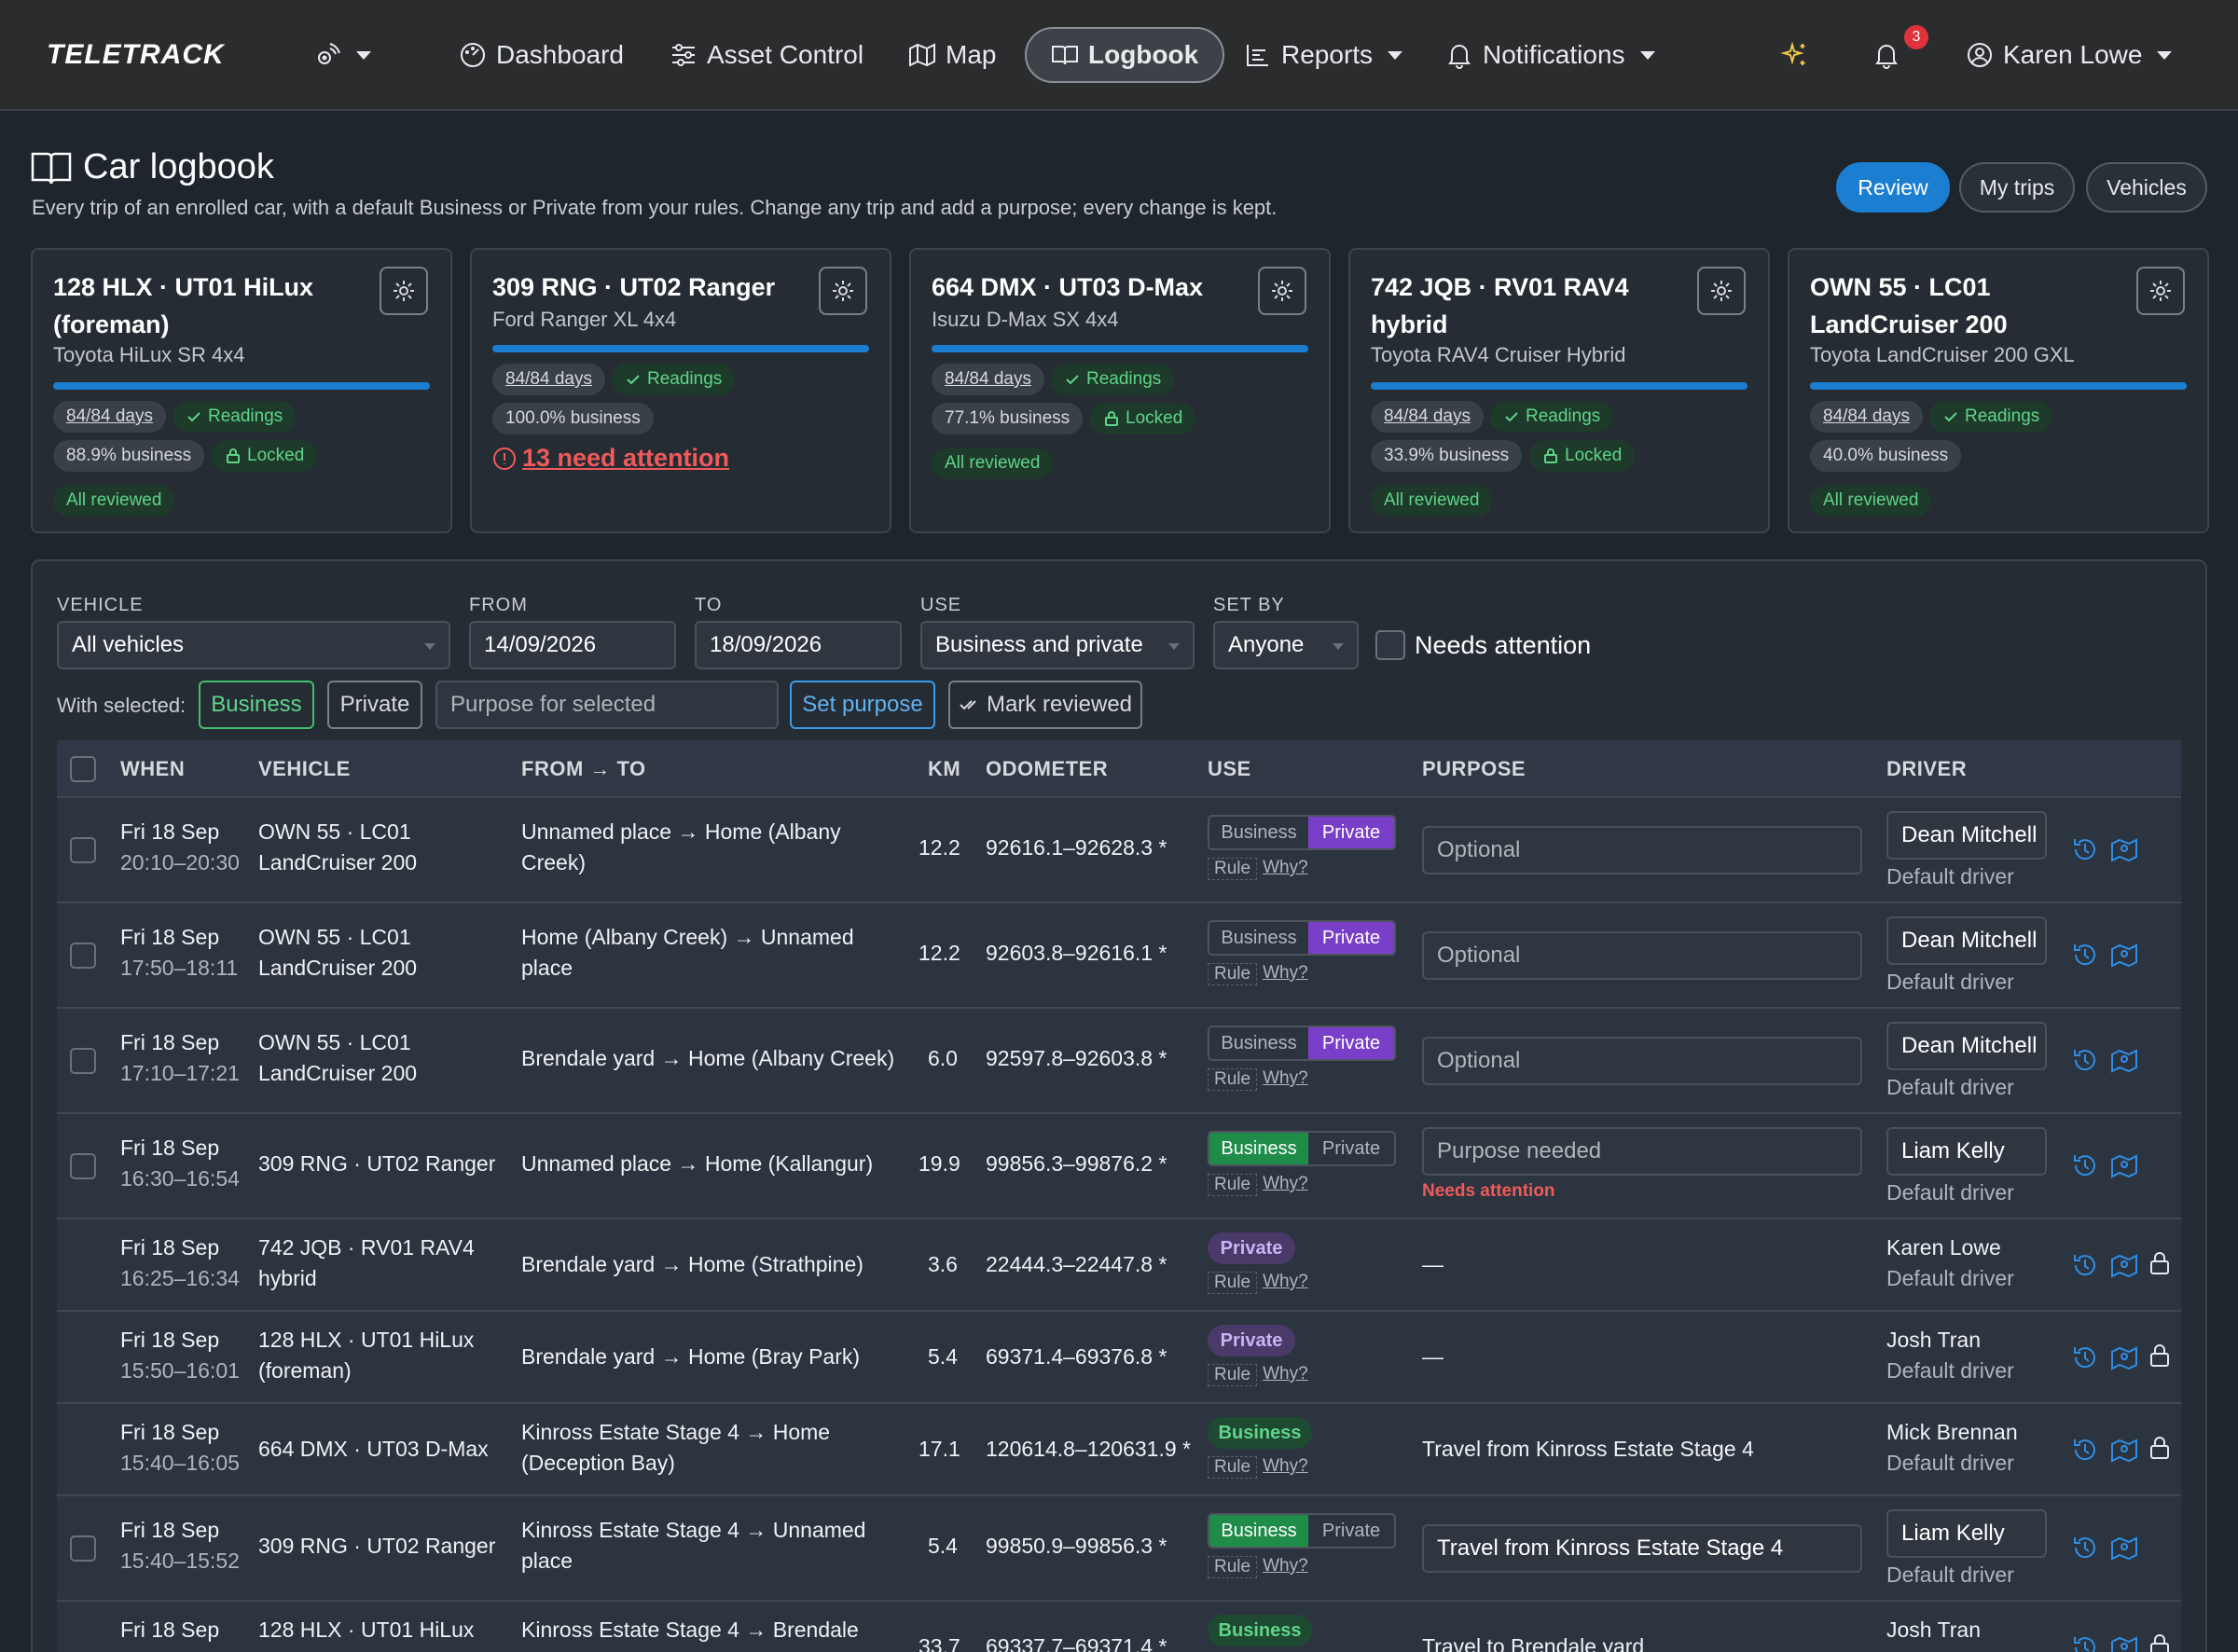 The image size is (2238, 1652). I want to click on notification-bell-button, so click(1886, 55).